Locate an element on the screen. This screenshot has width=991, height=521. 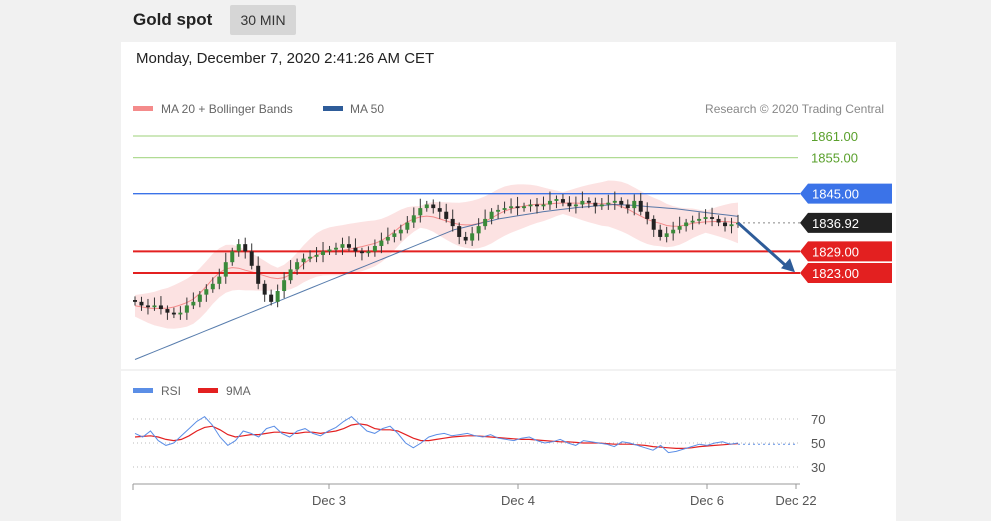
support-tag: 1829.00 is located at coordinates (835, 251).